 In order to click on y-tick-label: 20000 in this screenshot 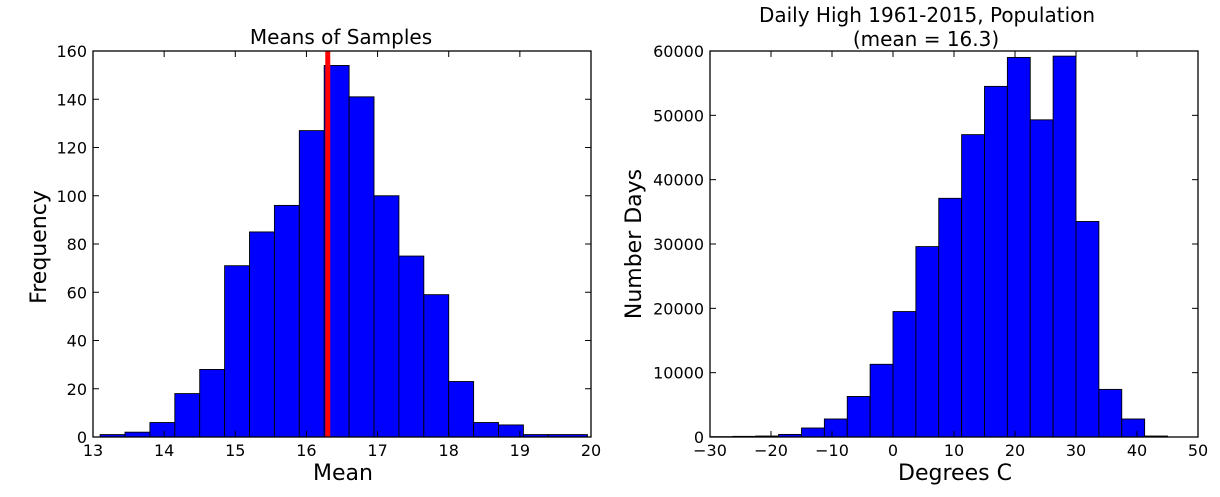, I will do `click(678, 308)`.